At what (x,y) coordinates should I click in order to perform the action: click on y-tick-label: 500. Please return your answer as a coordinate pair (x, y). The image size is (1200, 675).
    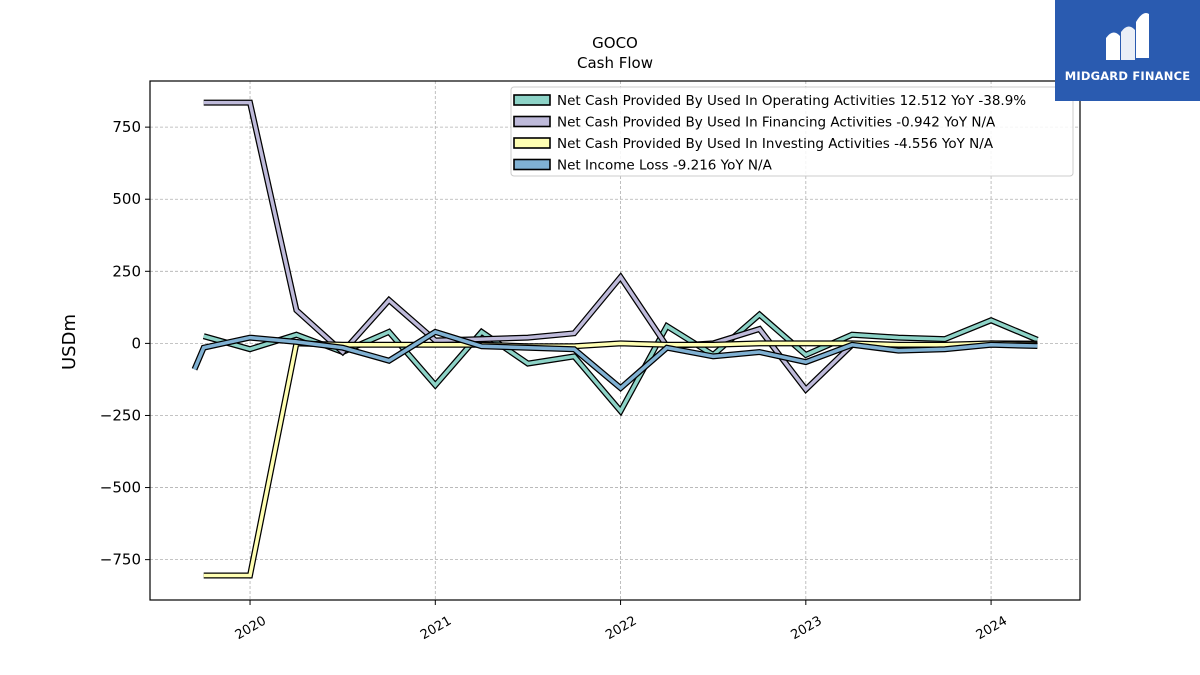
    Looking at the image, I should click on (126, 199).